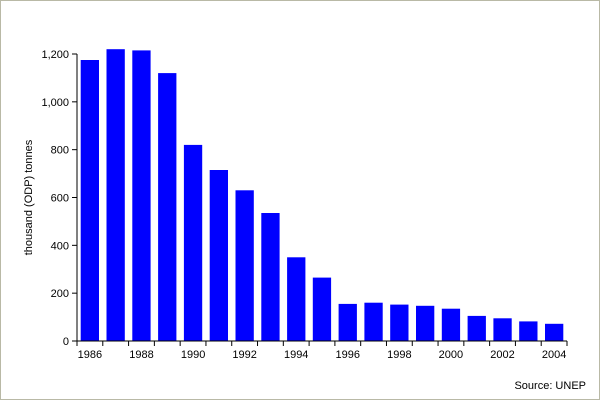  I want to click on x-tick-label: 2000, so click(451, 355).